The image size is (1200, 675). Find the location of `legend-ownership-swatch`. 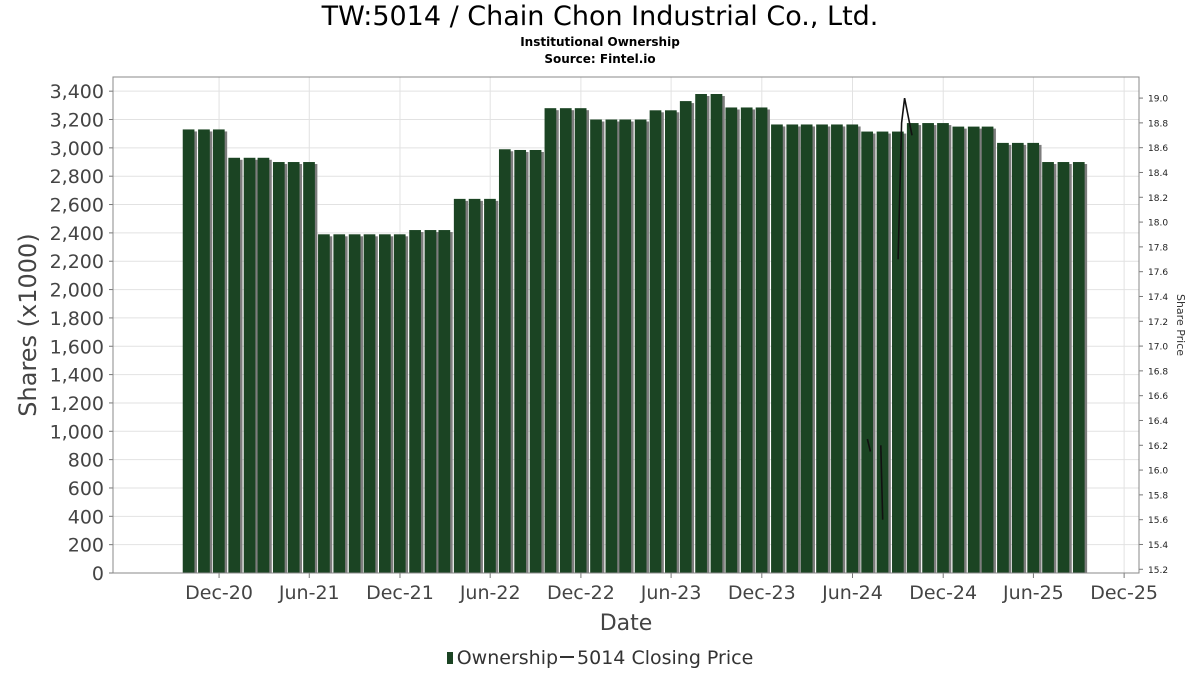

legend-ownership-swatch is located at coordinates (449, 658).